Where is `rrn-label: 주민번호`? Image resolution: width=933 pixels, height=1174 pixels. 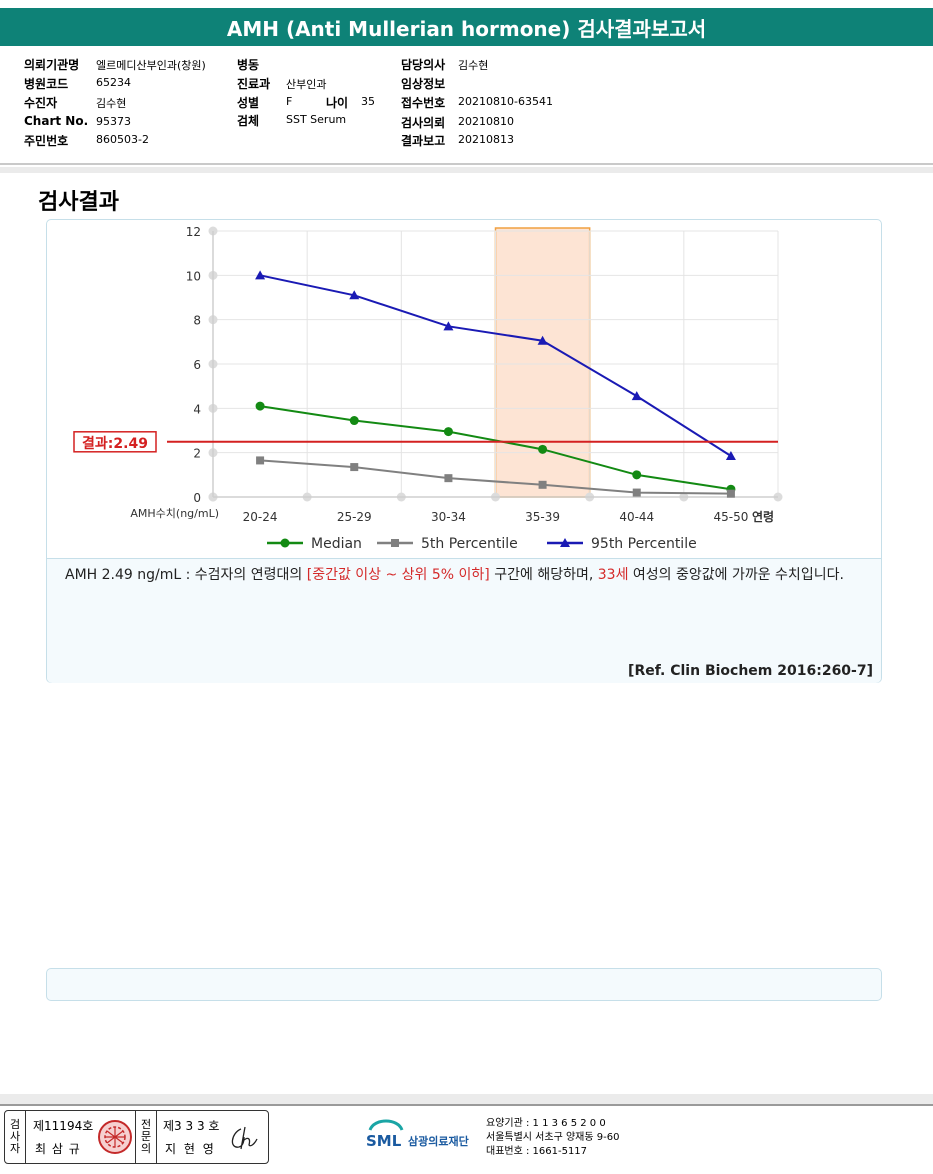 rrn-label: 주민번호 is located at coordinates (46, 141).